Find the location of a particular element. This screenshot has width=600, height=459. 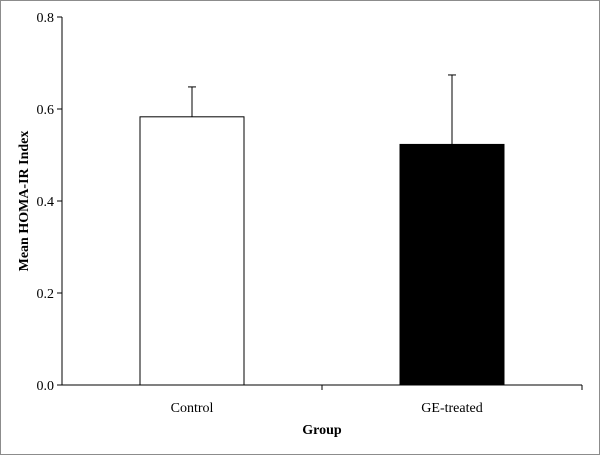

x-axis-labels: Control GE-treated is located at coordinates (377, 400).